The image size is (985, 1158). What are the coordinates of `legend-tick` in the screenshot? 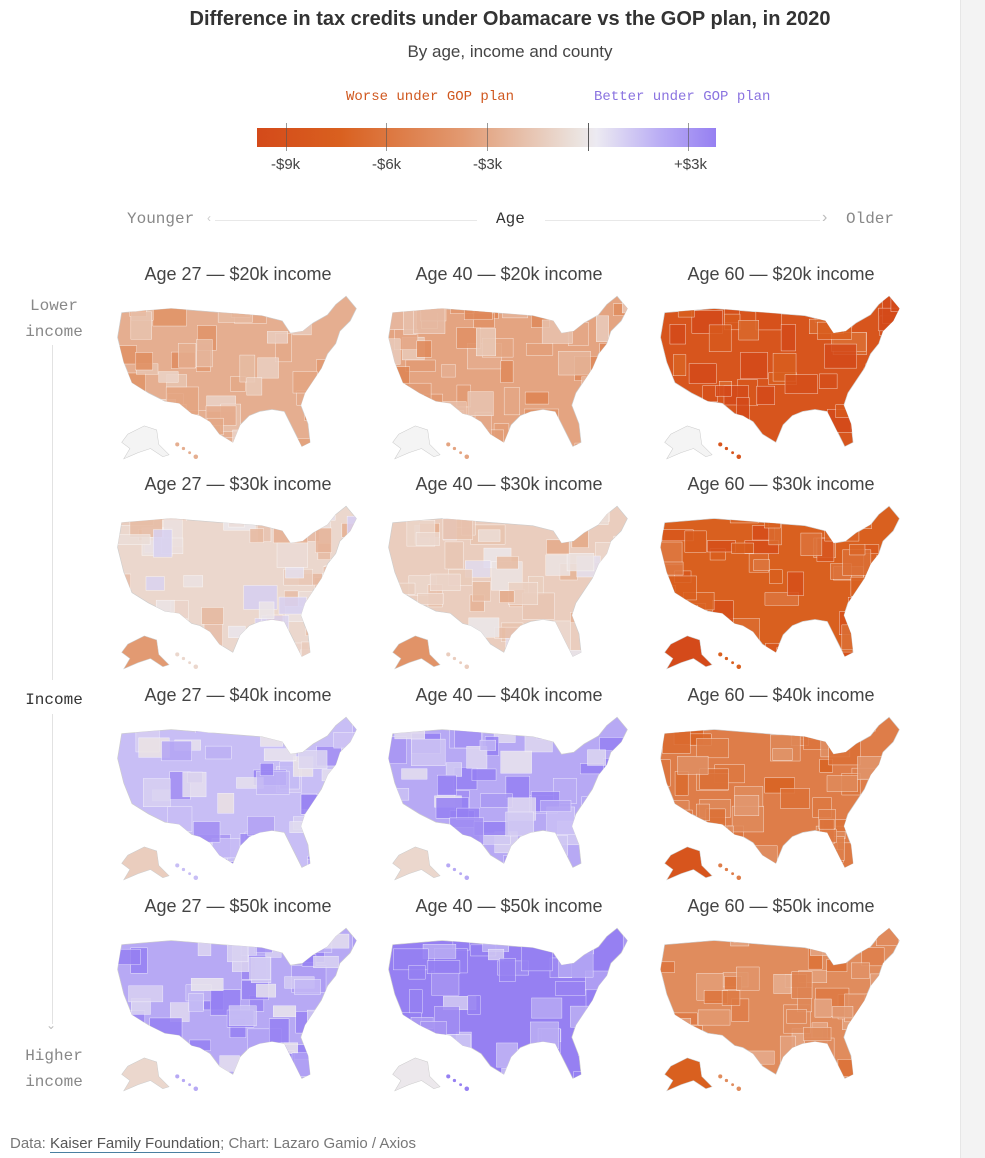 It's located at (487, 137).